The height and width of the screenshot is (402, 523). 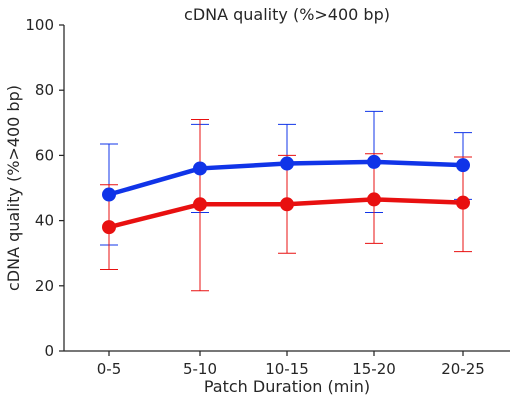 I want to click on series-markers, so click(x=286, y=194).